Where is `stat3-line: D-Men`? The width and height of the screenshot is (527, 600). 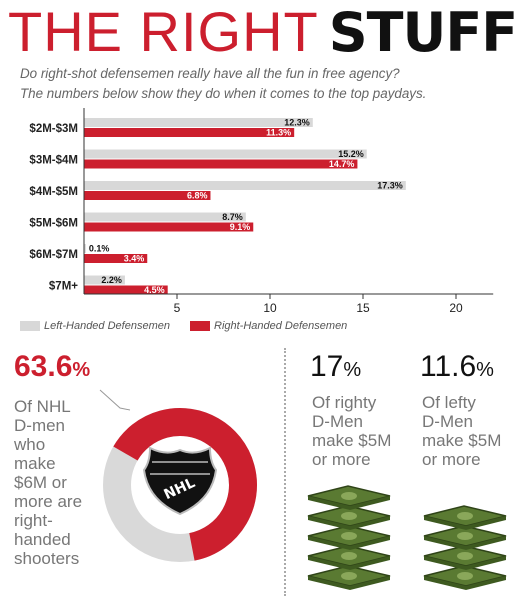 stat3-line: D-Men is located at coordinates (448, 421).